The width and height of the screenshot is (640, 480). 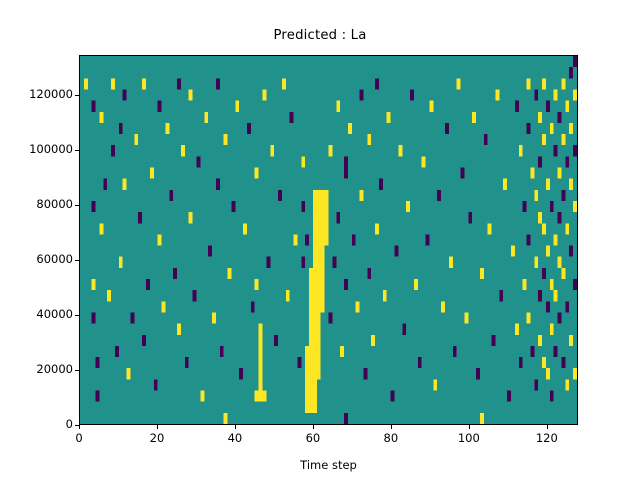 What do you see at coordinates (313, 438) in the screenshot?
I see `x-tick-label: 60` at bounding box center [313, 438].